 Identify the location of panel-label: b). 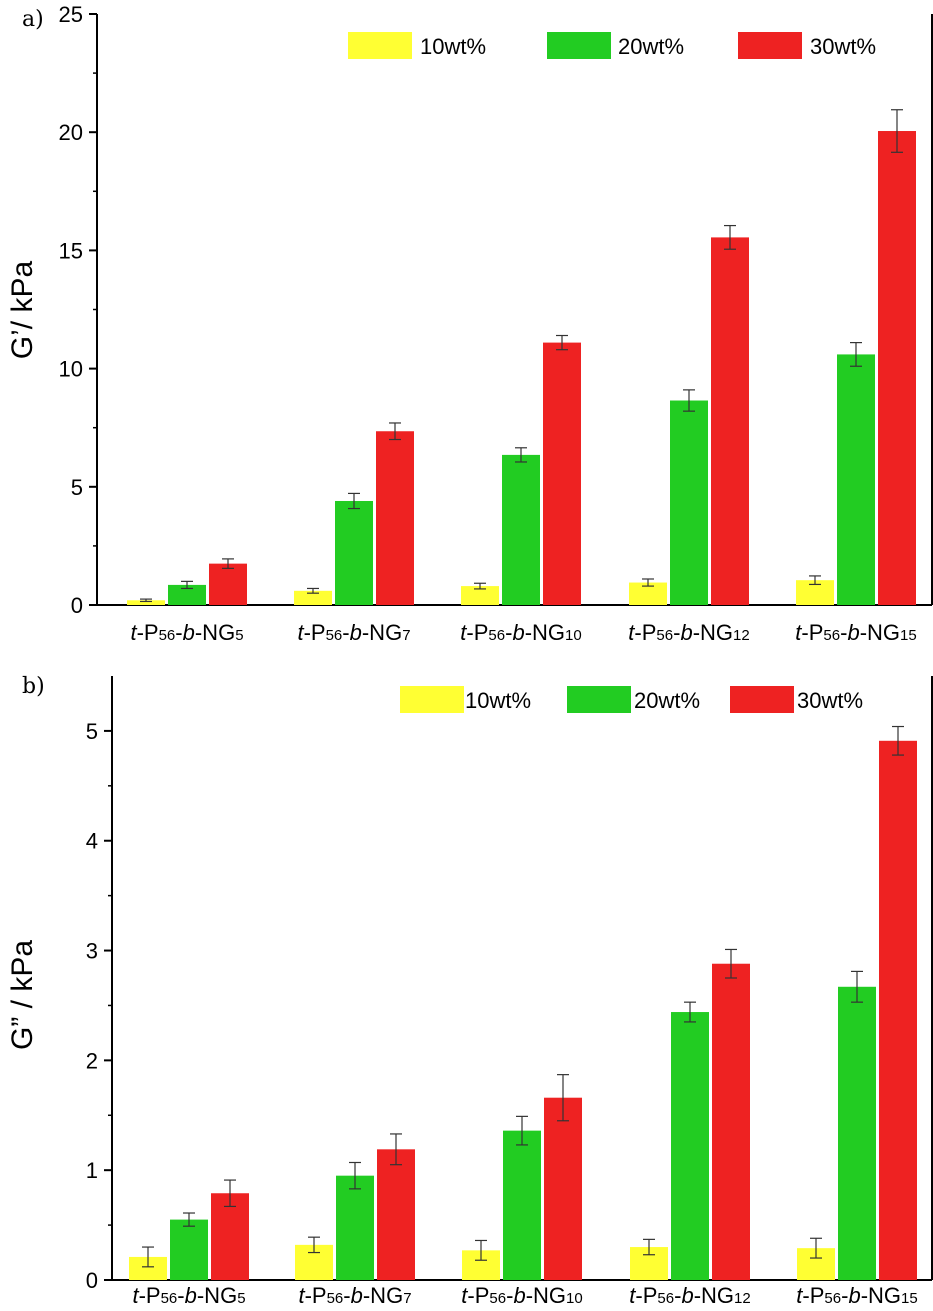
(33, 686).